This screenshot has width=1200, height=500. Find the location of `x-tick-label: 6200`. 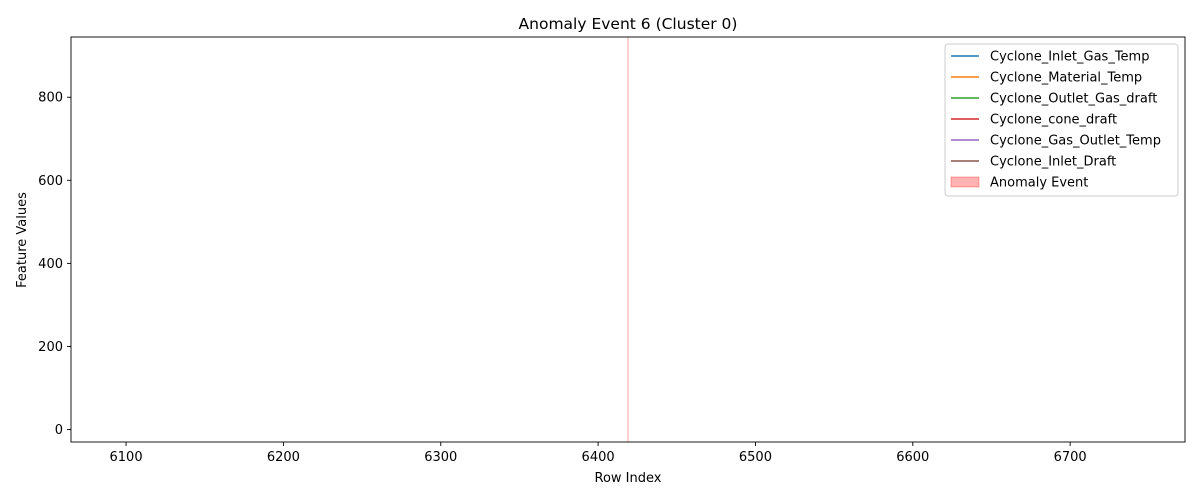

x-tick-label: 6200 is located at coordinates (283, 457).